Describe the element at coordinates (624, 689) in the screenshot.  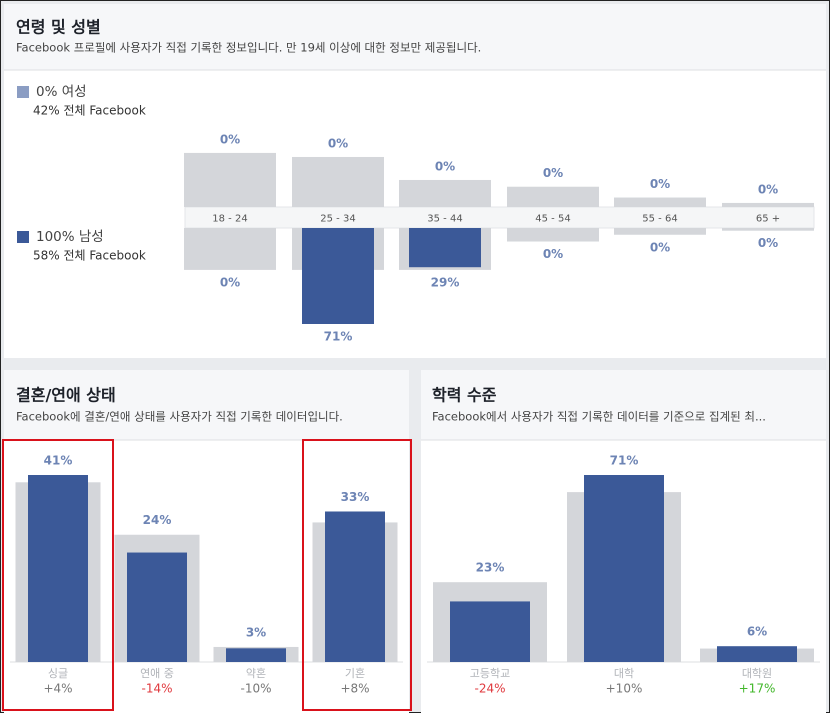
I see `change-label: +10%` at that location.